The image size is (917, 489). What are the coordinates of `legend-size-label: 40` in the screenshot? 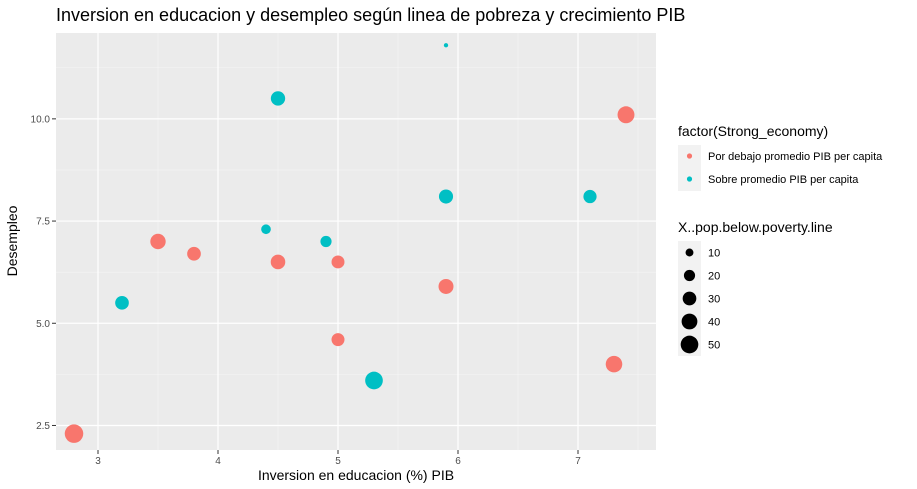 It's located at (714, 323).